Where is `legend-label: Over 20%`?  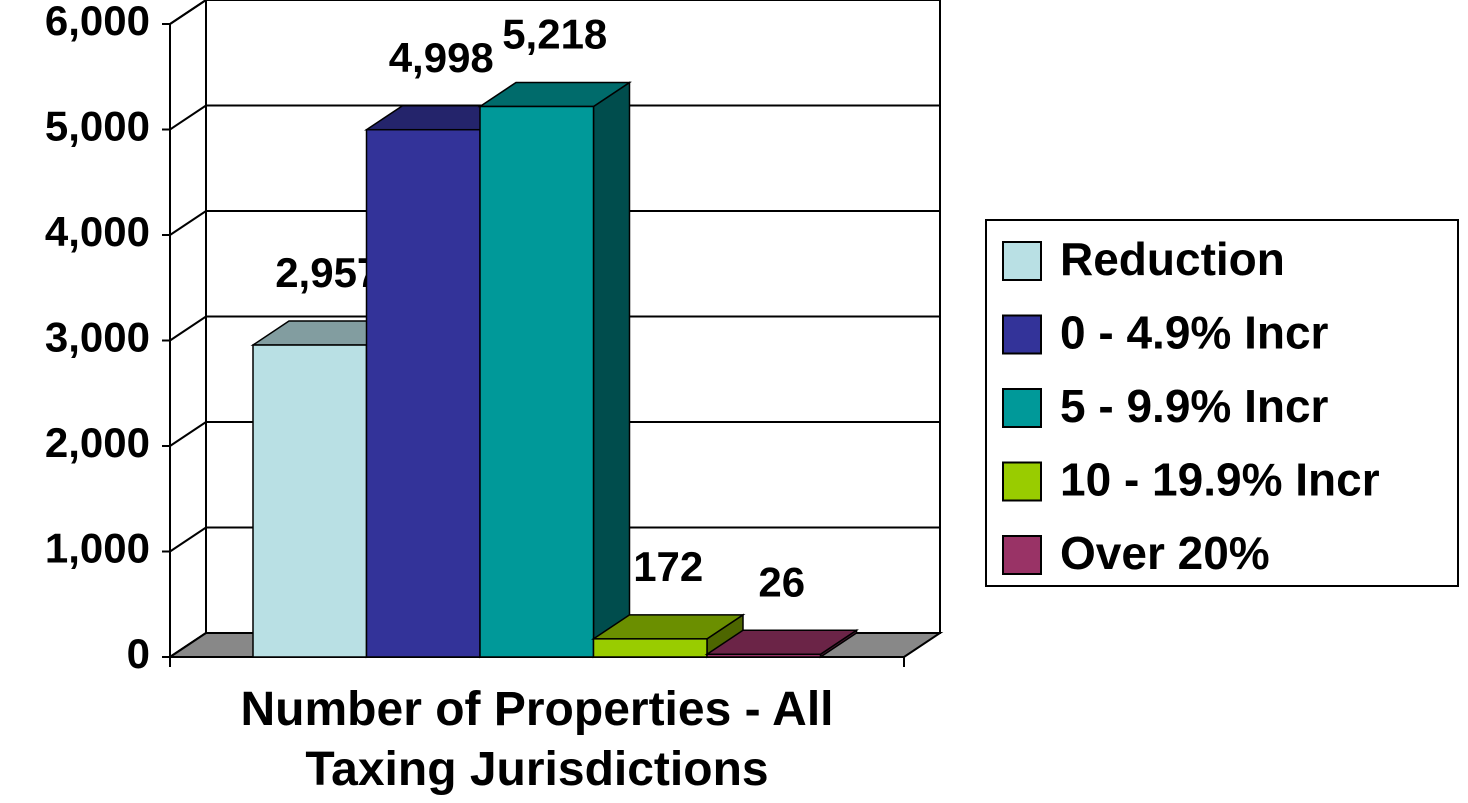
legend-label: Over 20% is located at coordinates (1165, 553).